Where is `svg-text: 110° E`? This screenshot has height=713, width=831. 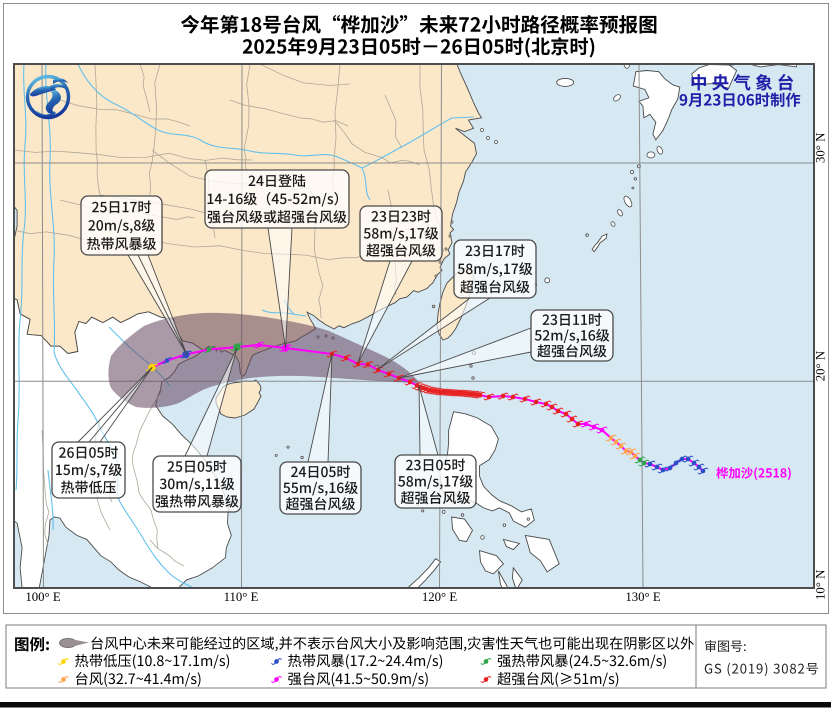
svg-text: 110° E is located at coordinates (241, 597).